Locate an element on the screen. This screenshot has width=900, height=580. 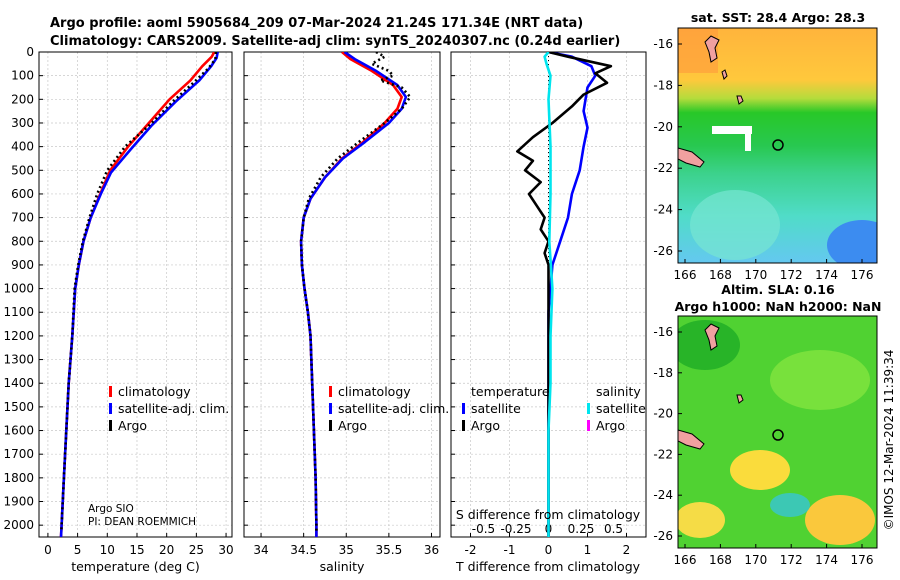
depth-tick-label: 1400 is located at coordinates (18, 383).